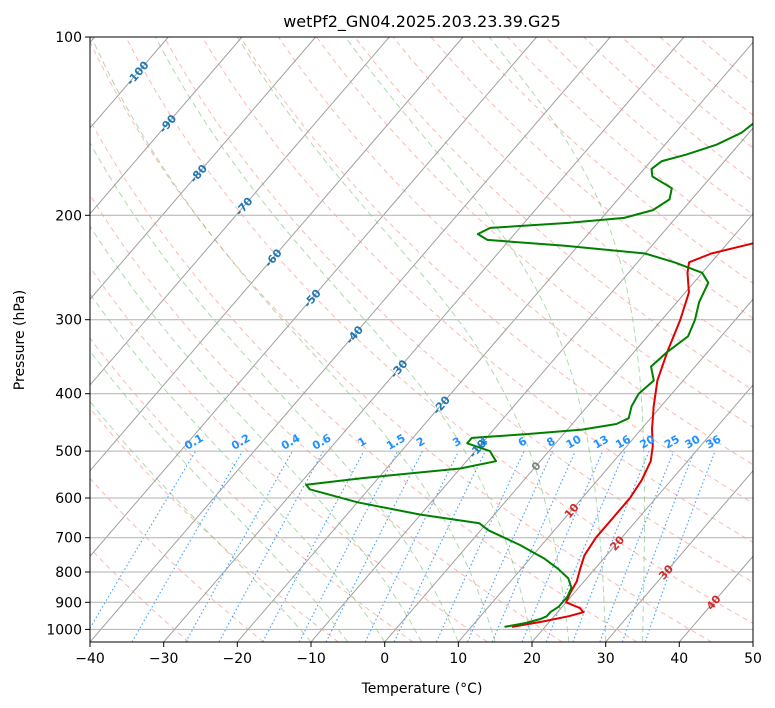  What do you see at coordinates (68, 395) in the screenshot?
I see `y-tick-label: 400` at bounding box center [68, 395].